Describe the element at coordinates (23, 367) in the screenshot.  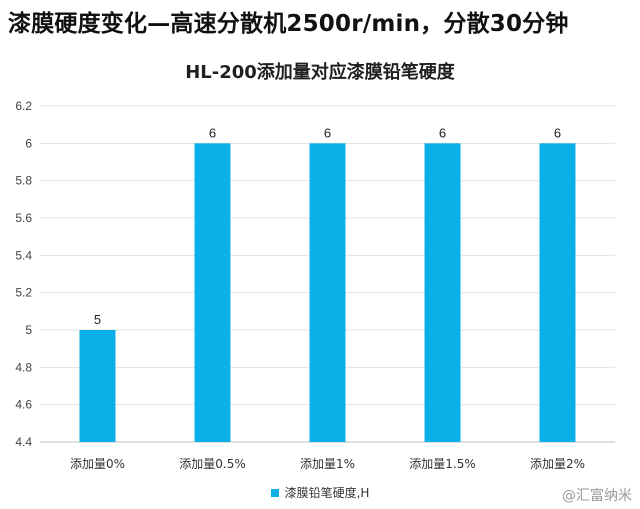
I see `y-tick-label: 4.8` at that location.